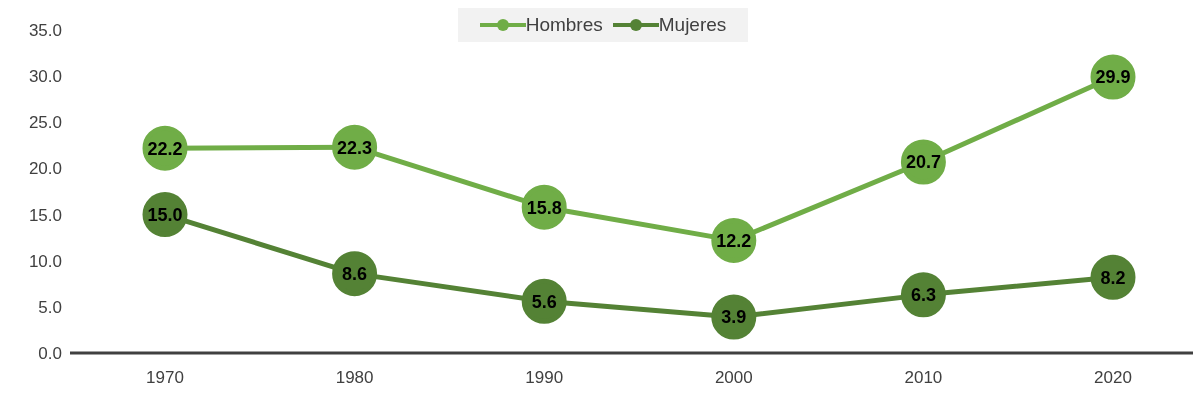 The image size is (1204, 400). Describe the element at coordinates (1113, 378) in the screenshot. I see `x-tick-label: 2020` at that location.